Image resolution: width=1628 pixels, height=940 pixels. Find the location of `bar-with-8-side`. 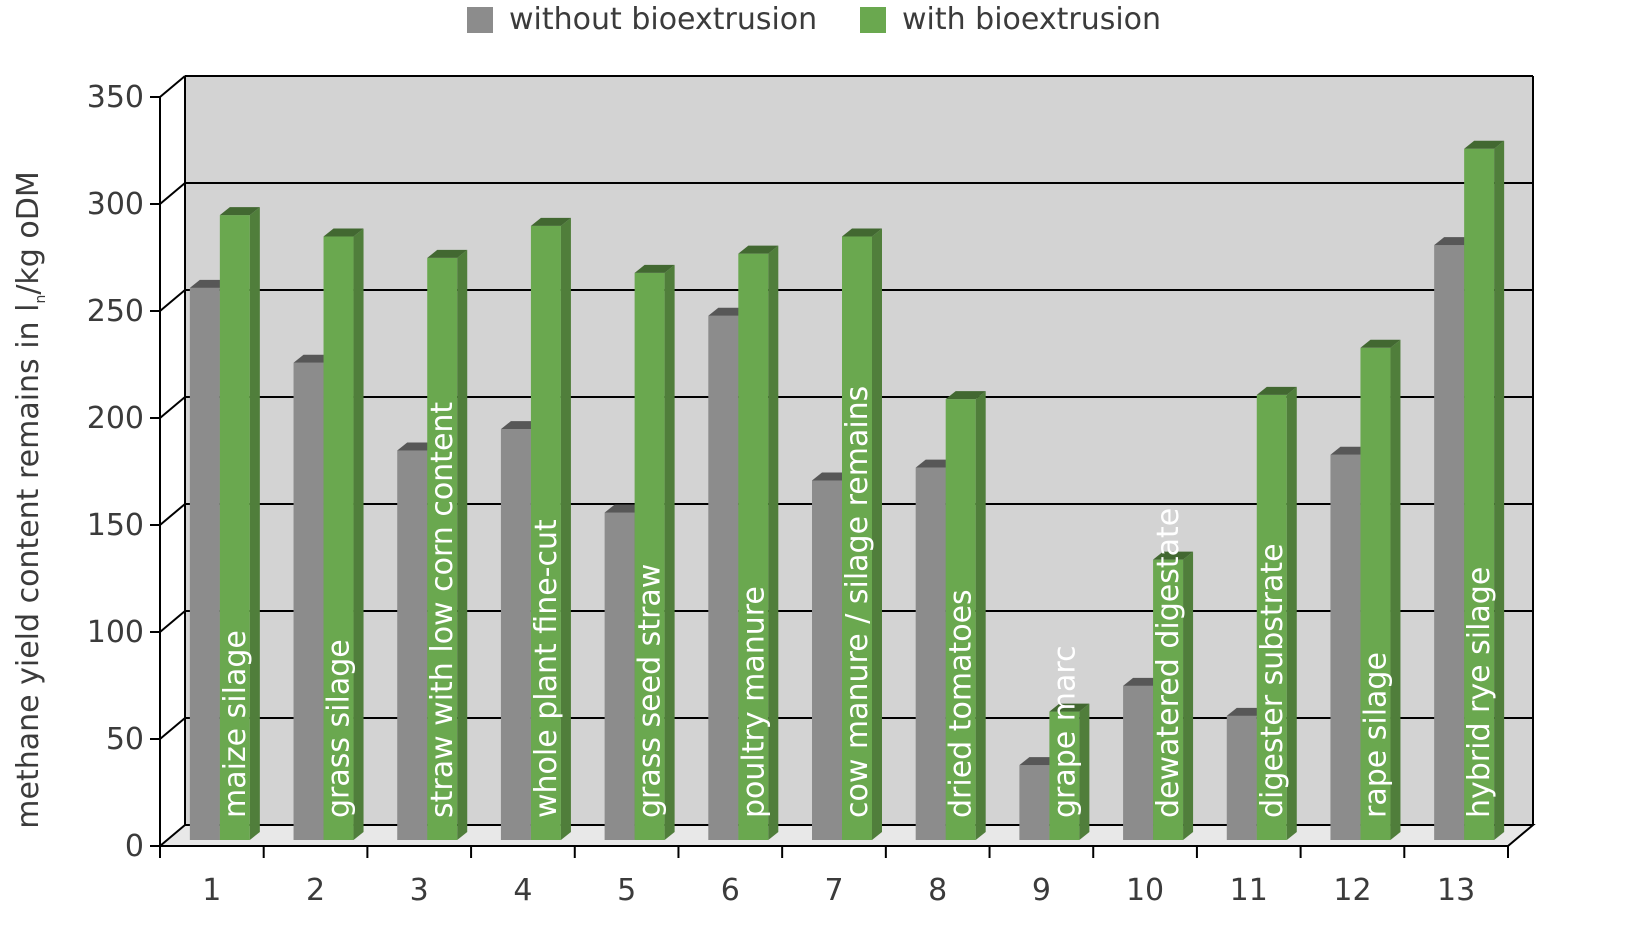

bar-with-8-side is located at coordinates (980, 615).